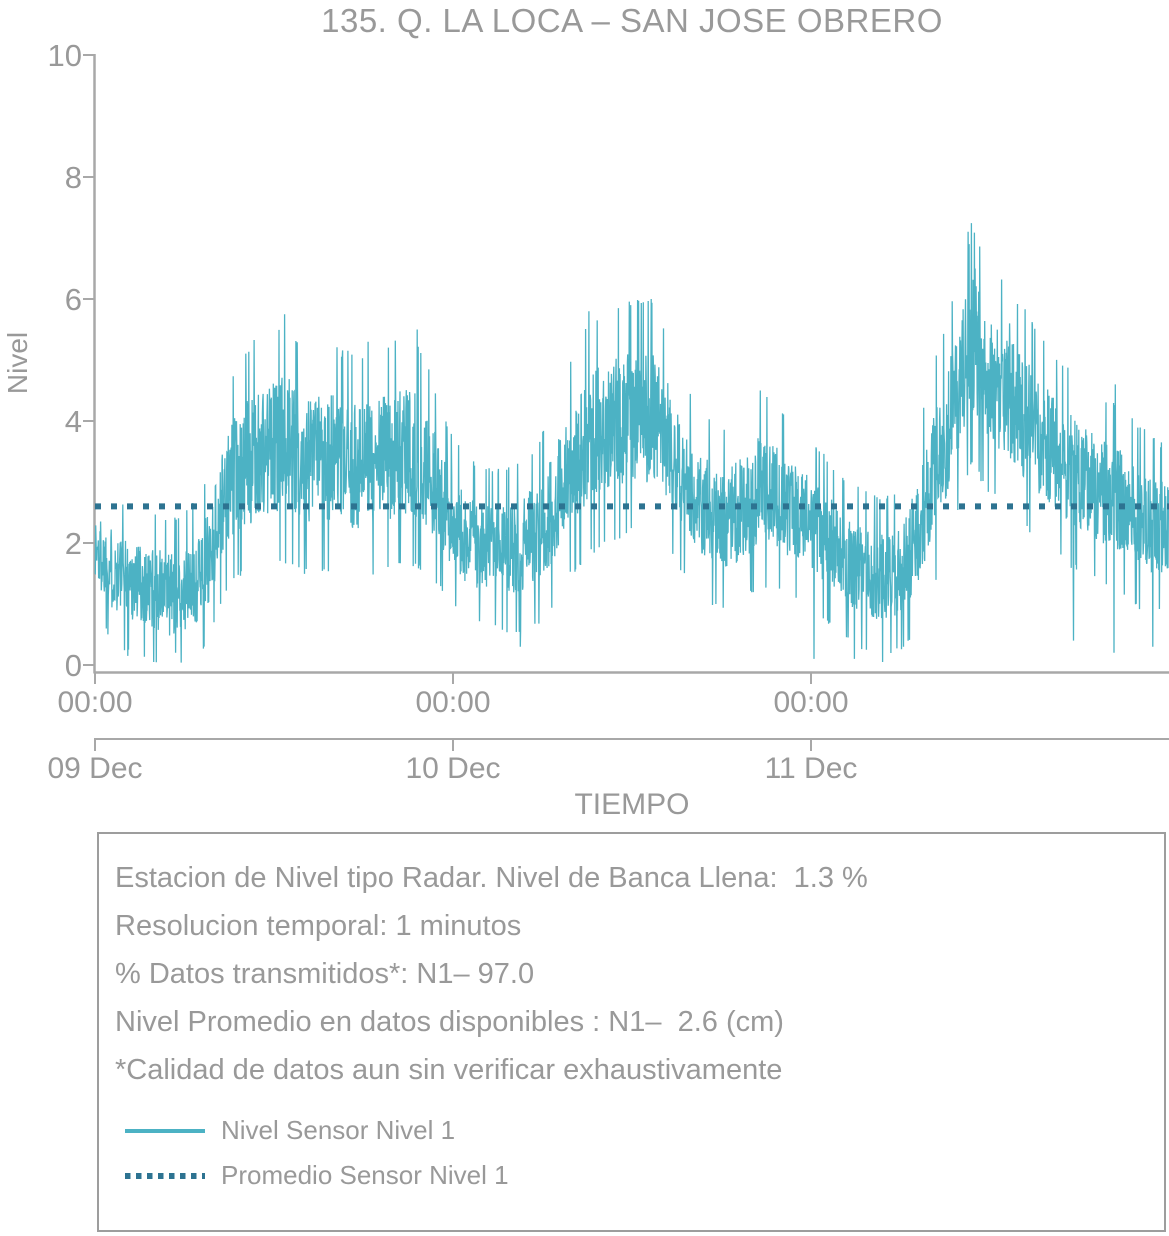 The image size is (1169, 1236). I want to click on solid-line-swatch, so click(165, 1130).